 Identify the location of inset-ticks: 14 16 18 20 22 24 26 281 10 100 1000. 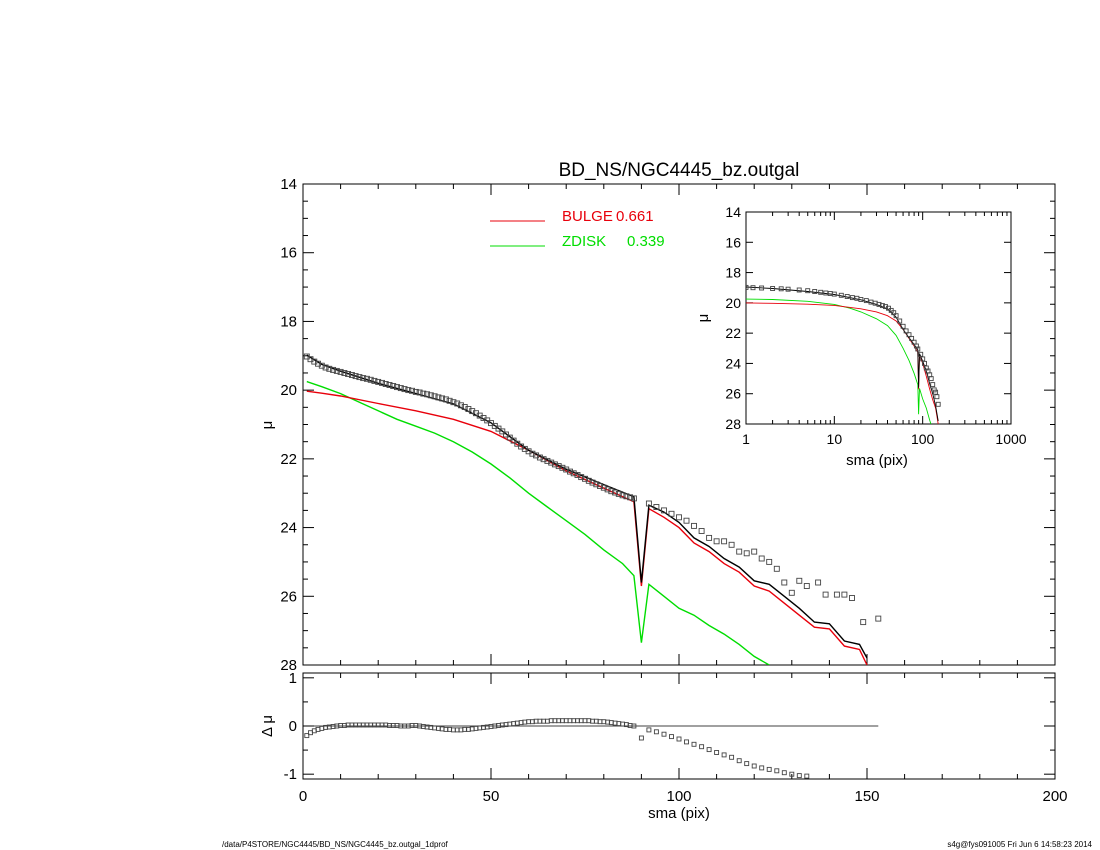
(875, 325).